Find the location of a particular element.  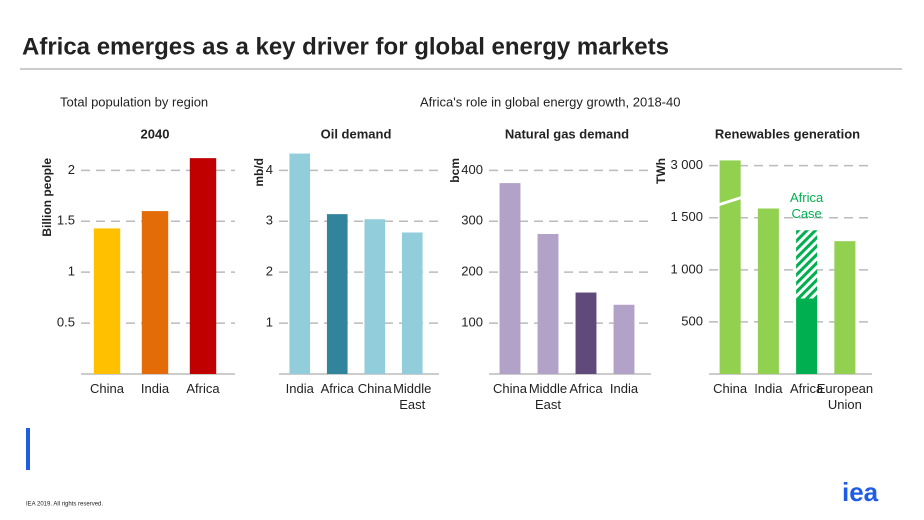

y-tick-label: 3 000 is located at coordinates (686, 164).